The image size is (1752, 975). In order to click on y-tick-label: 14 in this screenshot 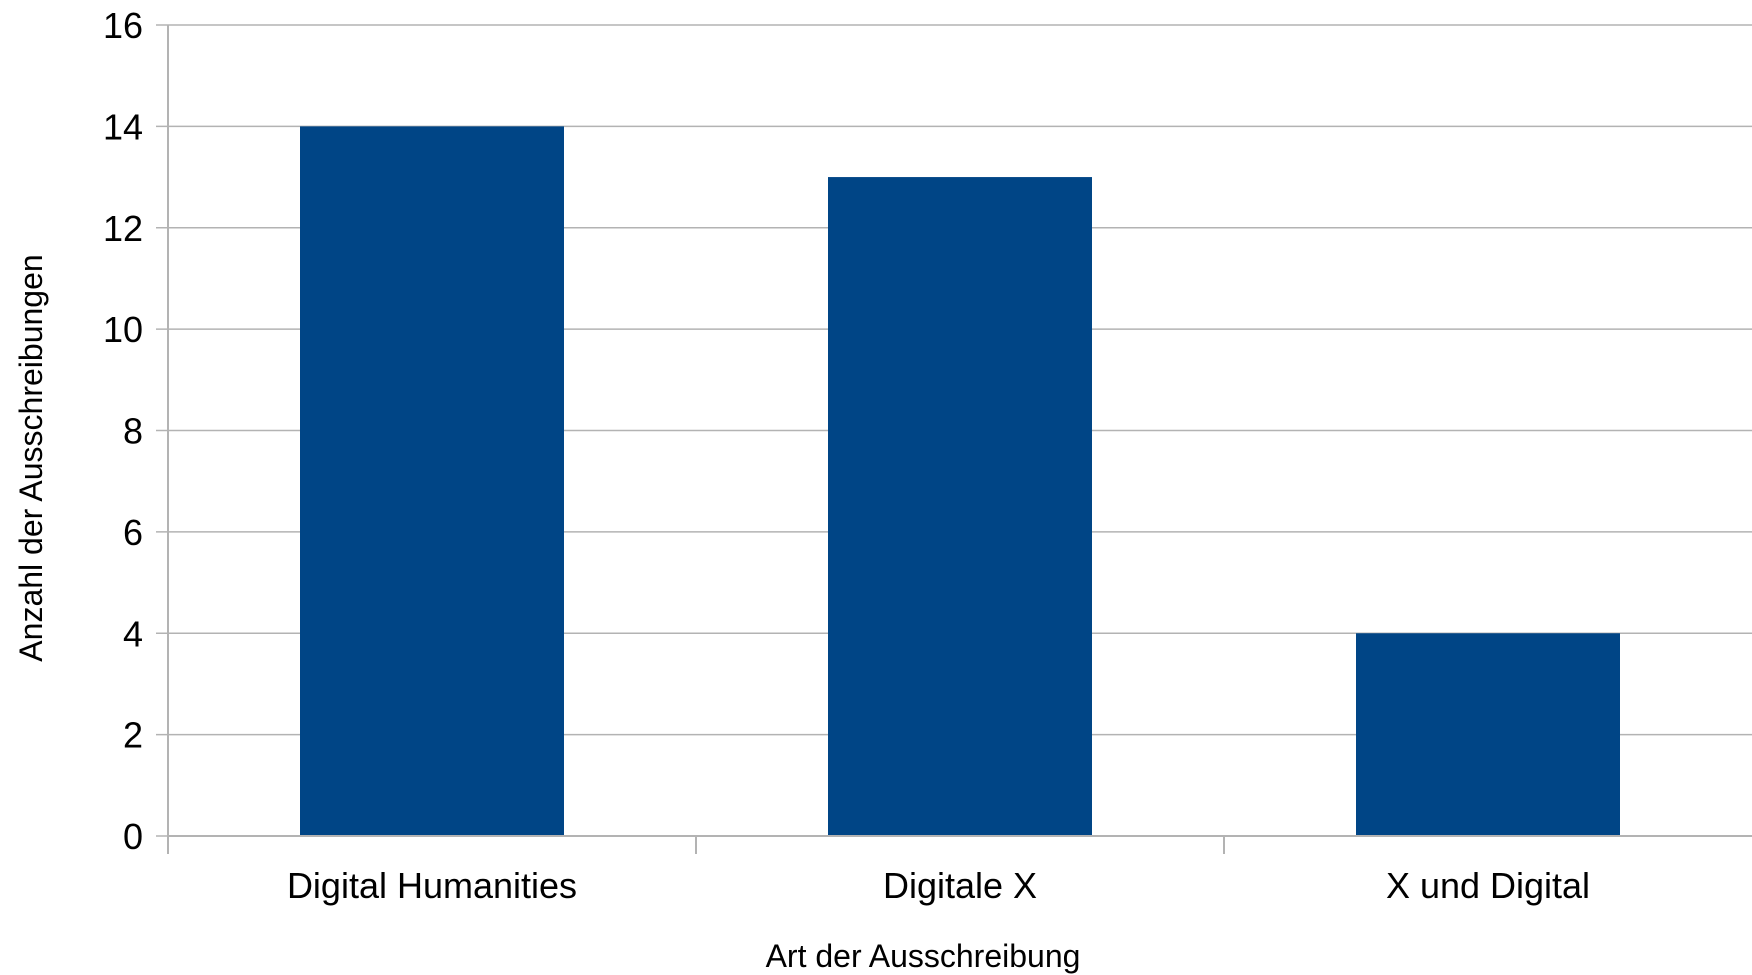, I will do `click(123, 126)`.